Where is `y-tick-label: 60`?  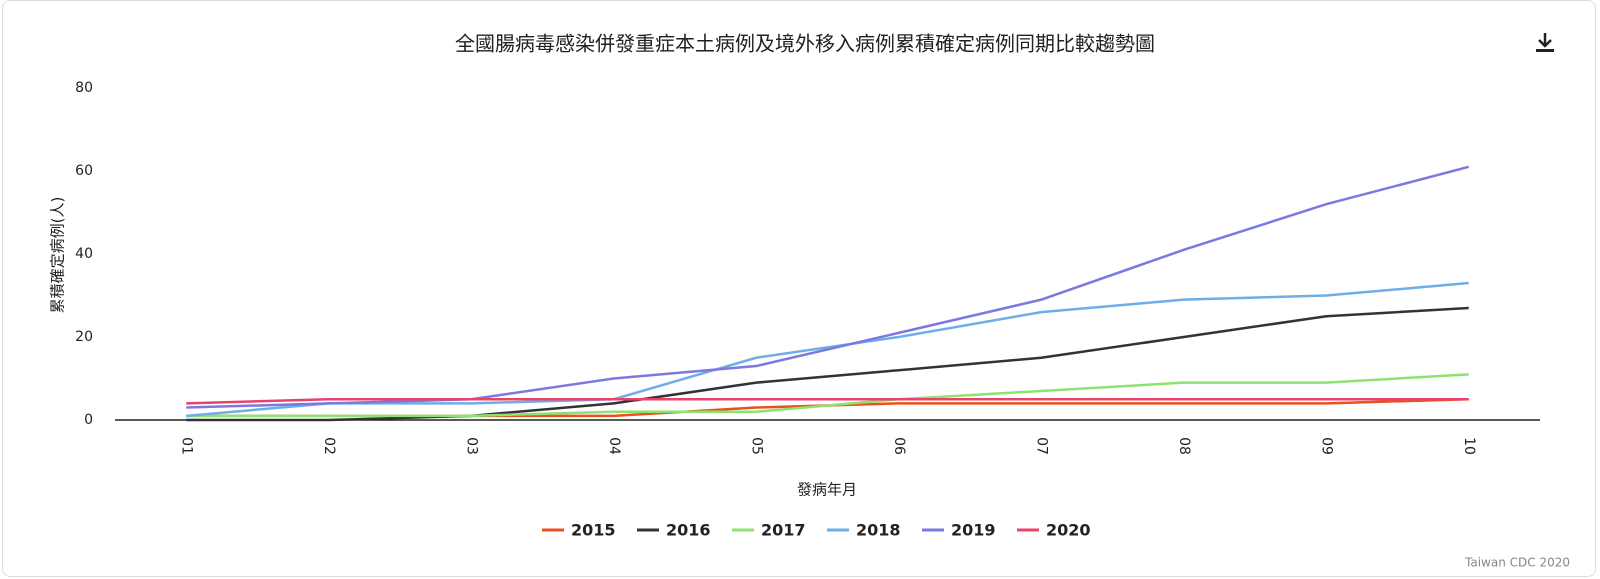 y-tick-label: 60 is located at coordinates (84, 171).